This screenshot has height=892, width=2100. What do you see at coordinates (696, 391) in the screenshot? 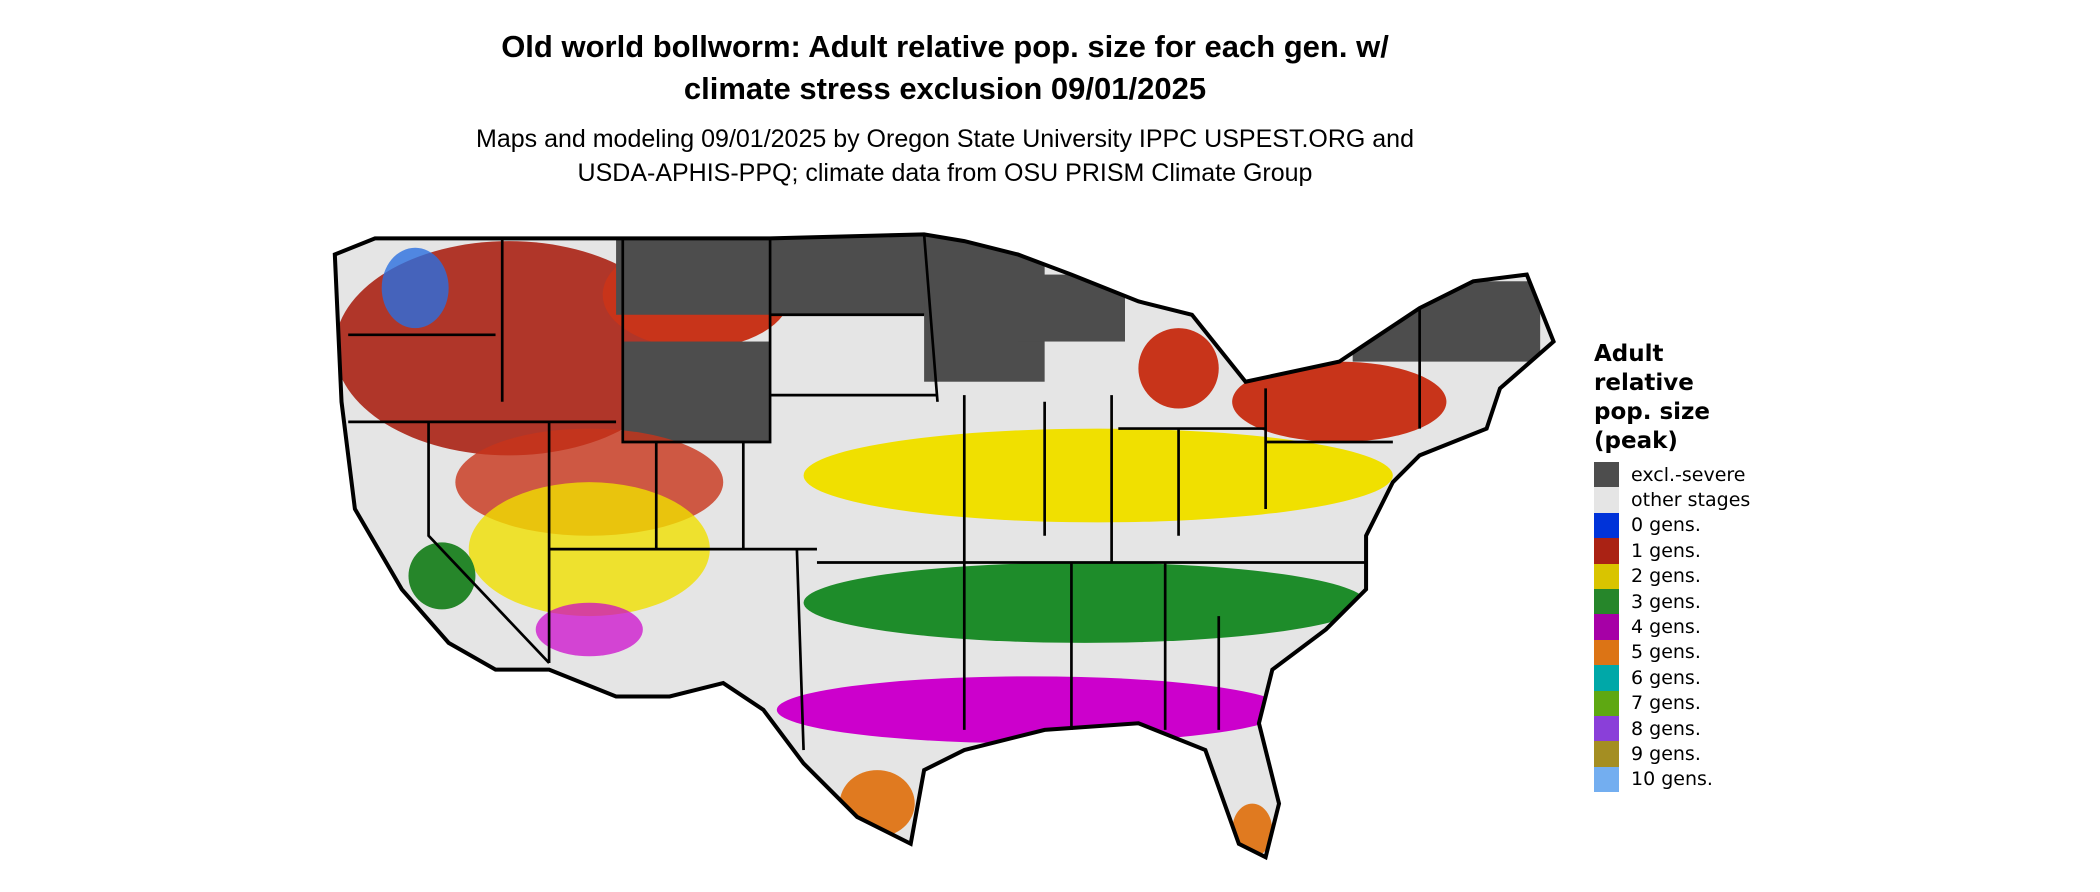
I see `excluded-region-wyoming` at bounding box center [696, 391].